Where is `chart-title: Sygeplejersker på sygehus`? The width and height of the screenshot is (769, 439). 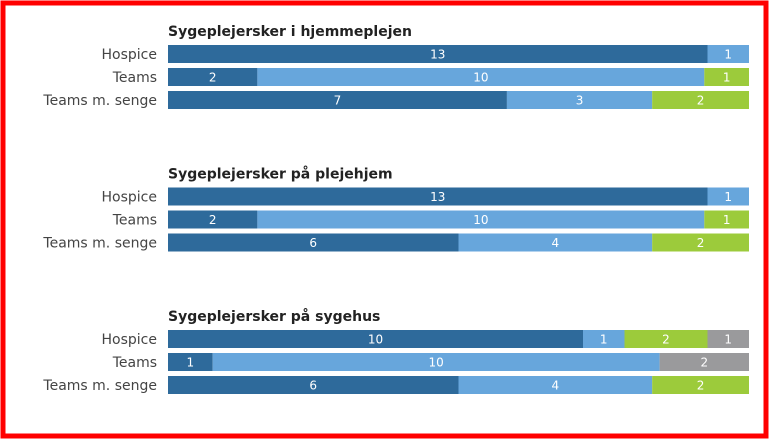
chart-title: Sygeplejersker på sygehus is located at coordinates (274, 316).